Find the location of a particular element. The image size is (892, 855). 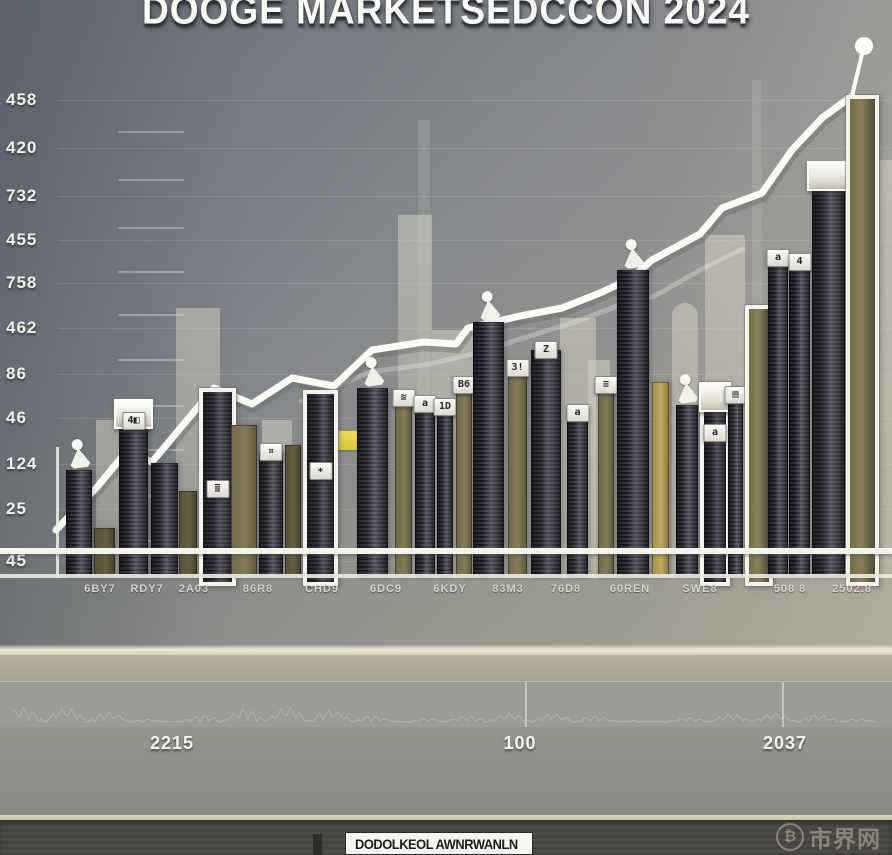

bar: Z is located at coordinates (546, 459).